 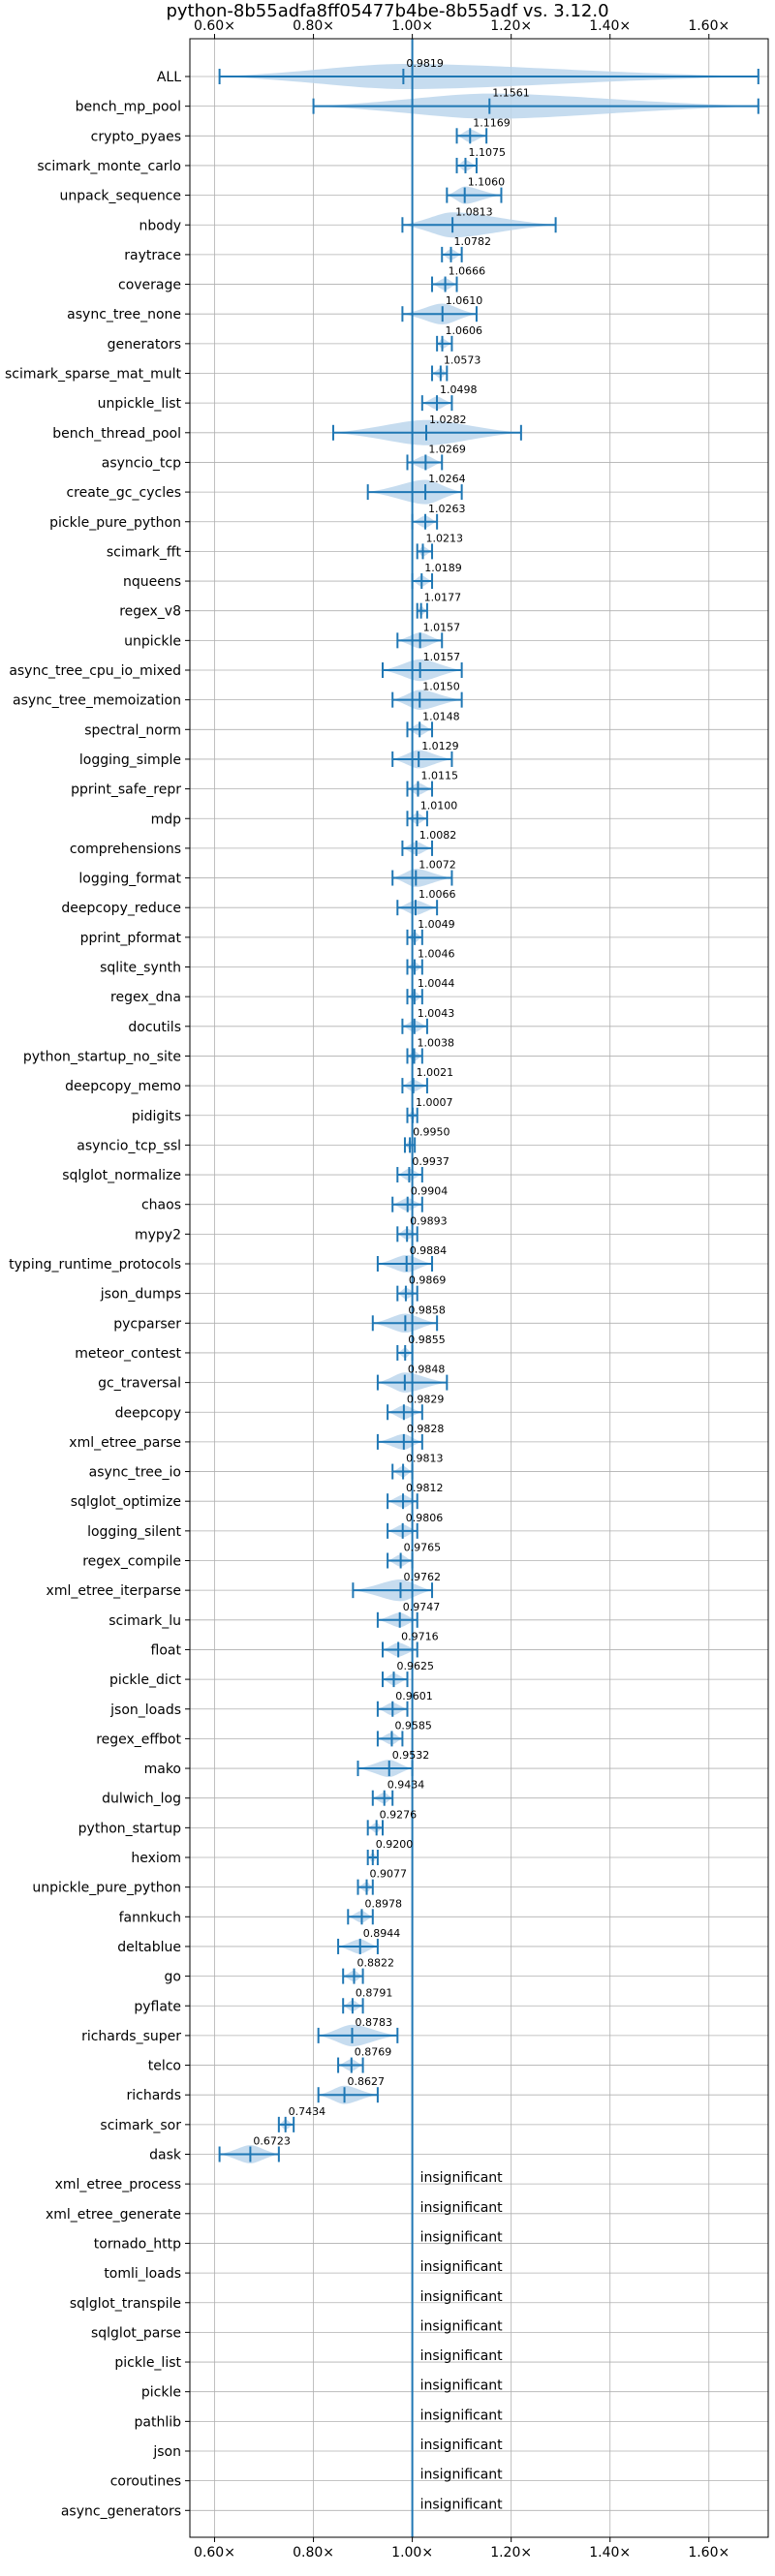 What do you see at coordinates (395, 1844) in the screenshot?
I see `data-label: 0.9200` at bounding box center [395, 1844].